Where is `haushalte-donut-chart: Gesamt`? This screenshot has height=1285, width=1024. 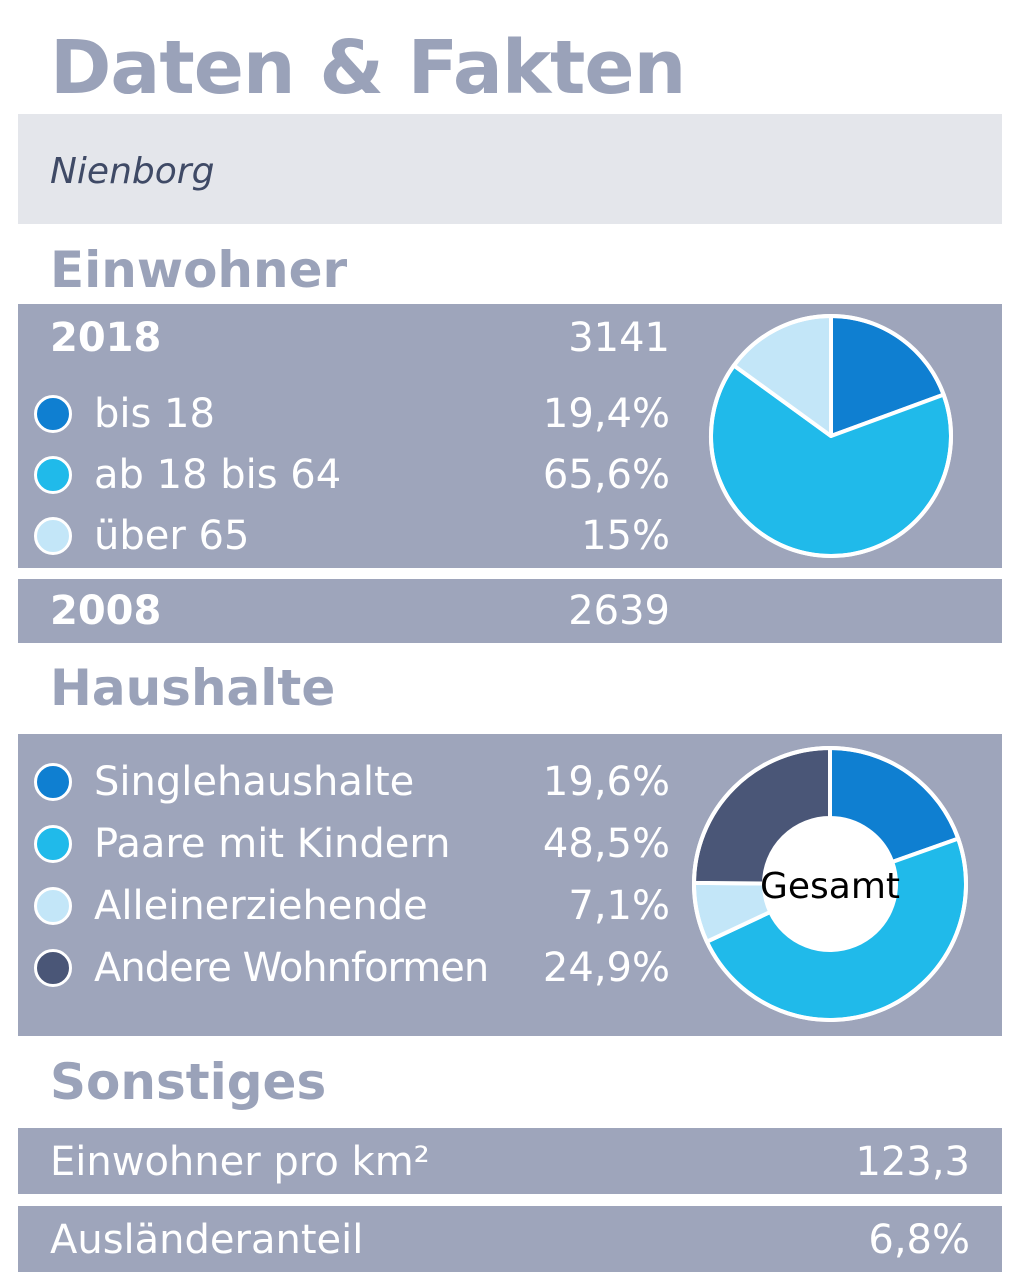 haushalte-donut-chart: Gesamt is located at coordinates (830, 884).